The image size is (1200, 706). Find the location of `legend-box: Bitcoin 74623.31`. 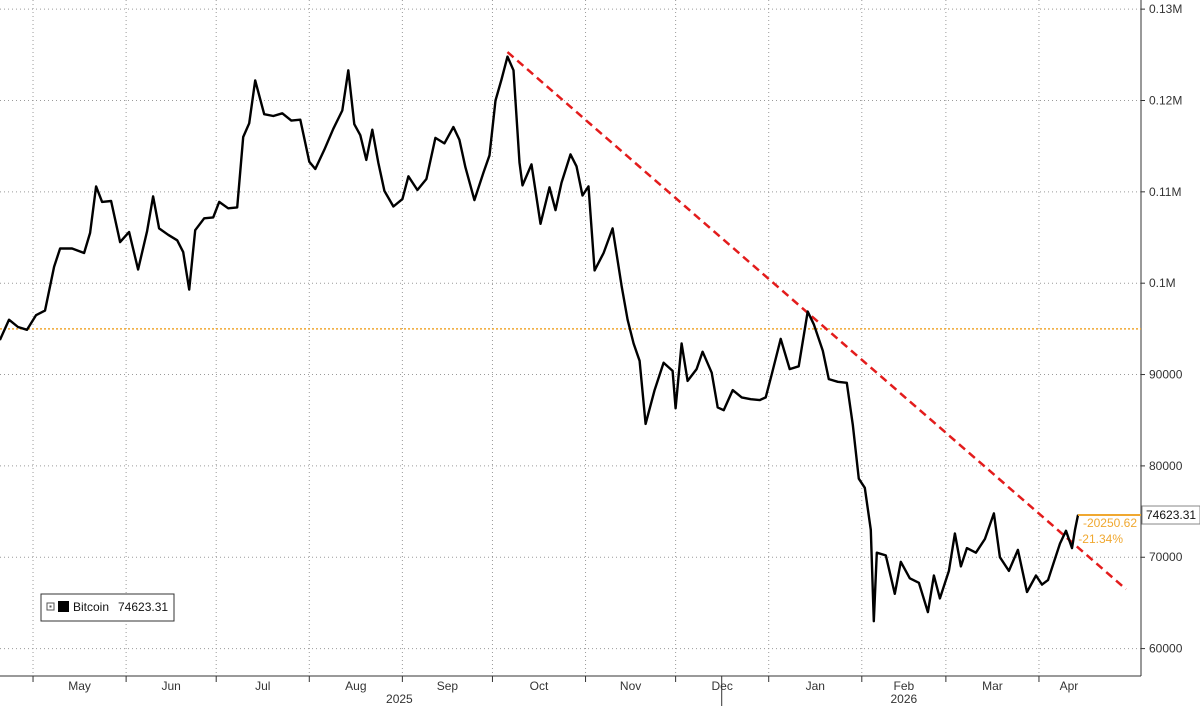

legend-box: Bitcoin 74623.31 is located at coordinates (107, 607).